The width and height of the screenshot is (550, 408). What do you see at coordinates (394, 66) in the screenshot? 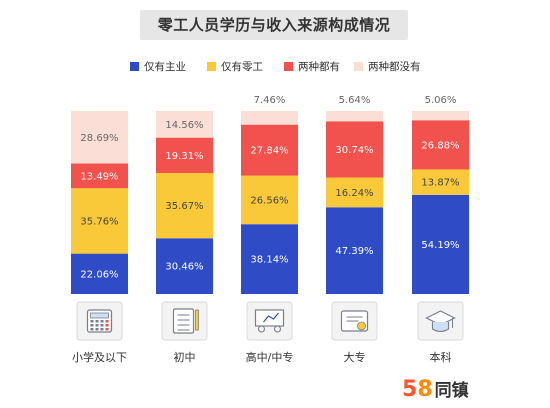
I see `legend-label-neither: 两种都没有` at bounding box center [394, 66].